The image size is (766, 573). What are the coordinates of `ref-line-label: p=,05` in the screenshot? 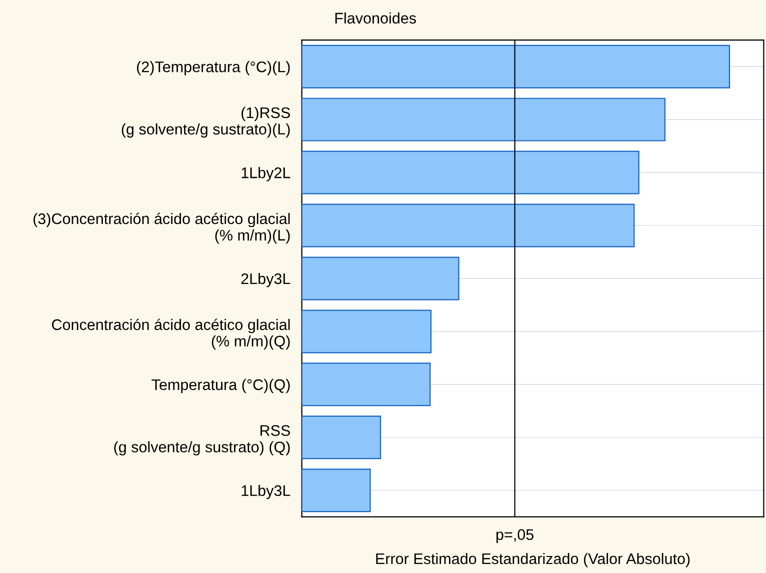 It's located at (515, 536).